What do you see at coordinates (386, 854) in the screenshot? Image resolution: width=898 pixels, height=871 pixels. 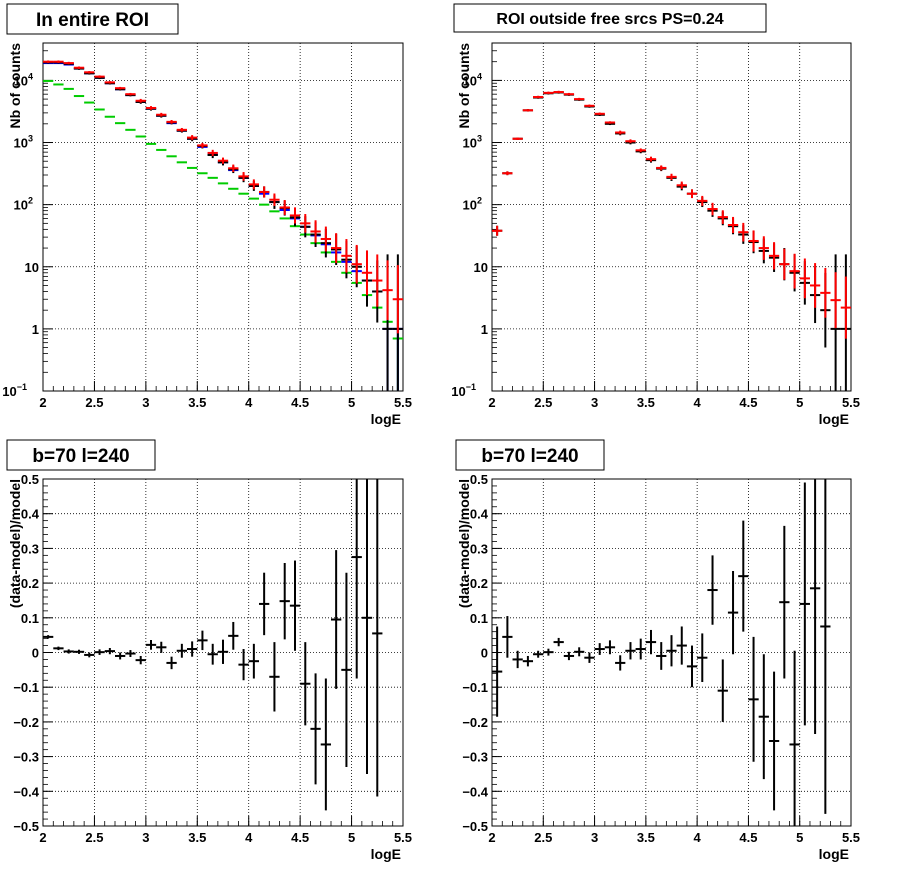 I see `x-axis-label: logE` at bounding box center [386, 854].